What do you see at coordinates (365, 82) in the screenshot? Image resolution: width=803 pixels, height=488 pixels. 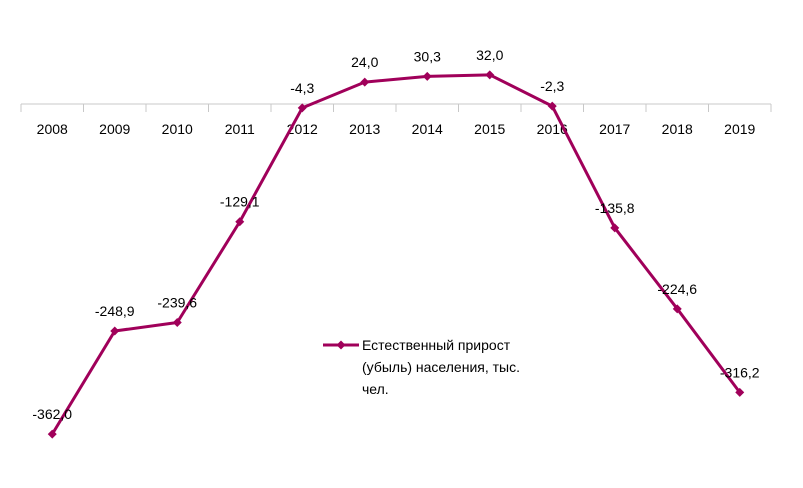 I see `data-point-2013` at bounding box center [365, 82].